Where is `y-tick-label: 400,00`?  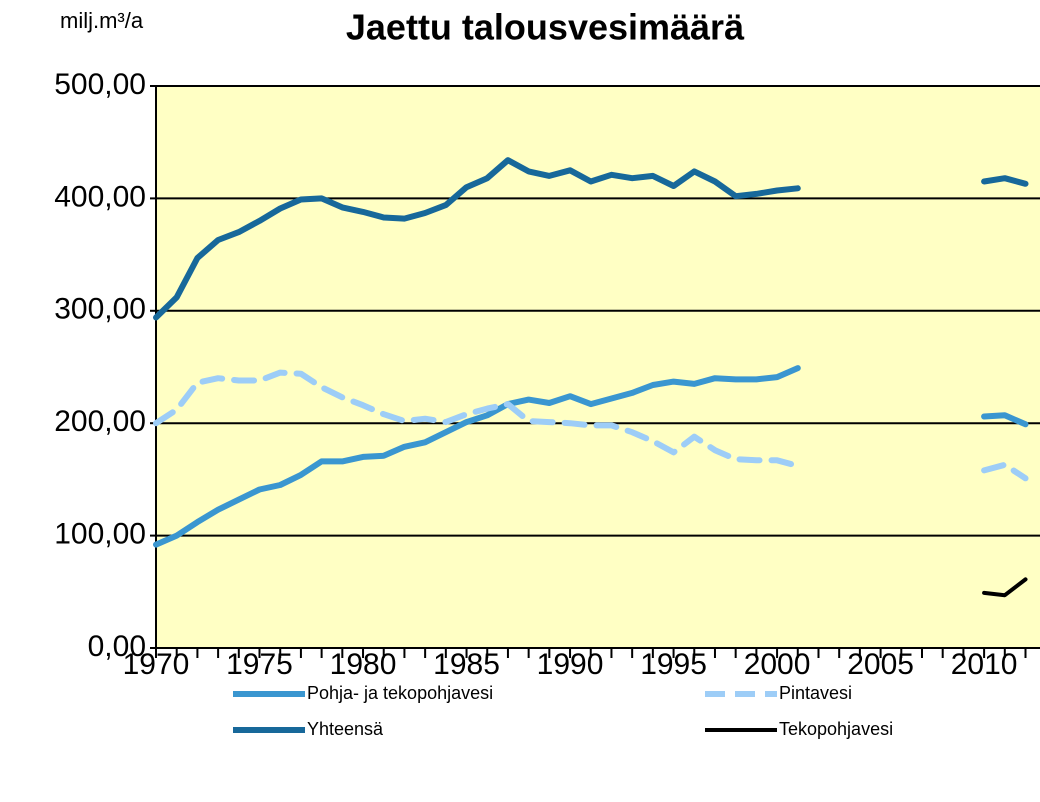 y-tick-label: 400,00 is located at coordinates (100, 196).